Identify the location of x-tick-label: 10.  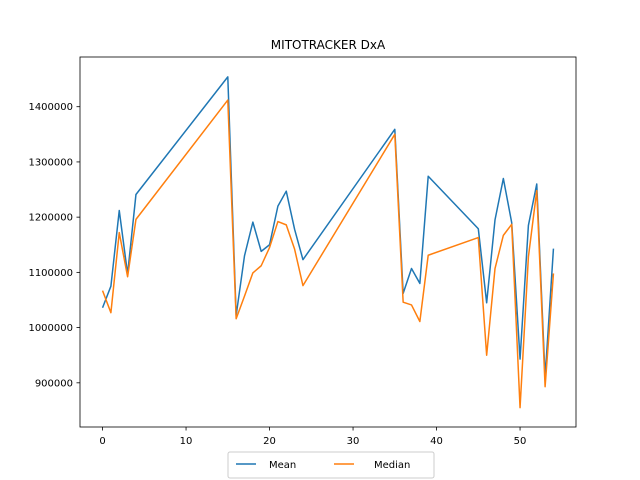
(186, 441).